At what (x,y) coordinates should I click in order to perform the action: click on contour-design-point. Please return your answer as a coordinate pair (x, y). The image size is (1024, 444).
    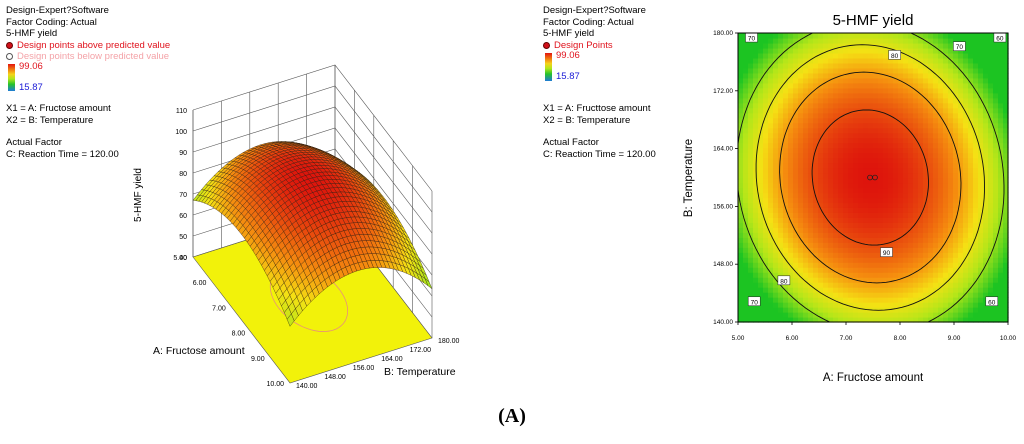
    Looking at the image, I should click on (875, 177).